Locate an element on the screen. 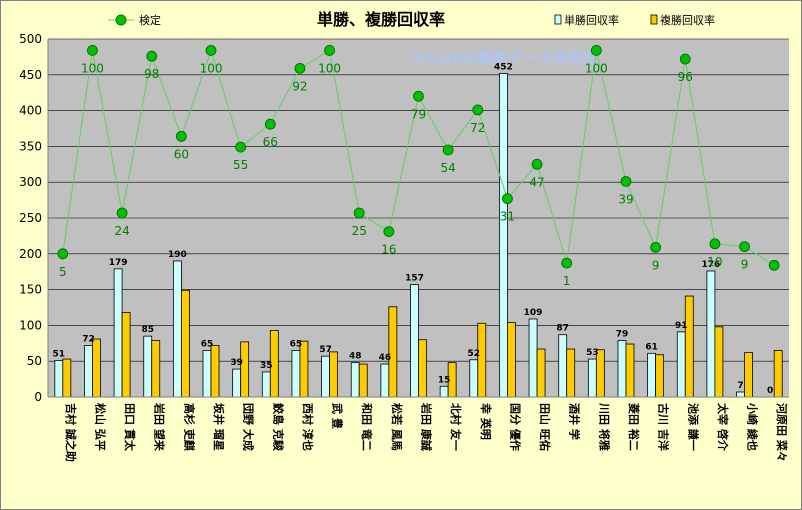 This screenshot has width=802, height=510. x-tick-label-15: 国分 優作 is located at coordinates (515, 427).